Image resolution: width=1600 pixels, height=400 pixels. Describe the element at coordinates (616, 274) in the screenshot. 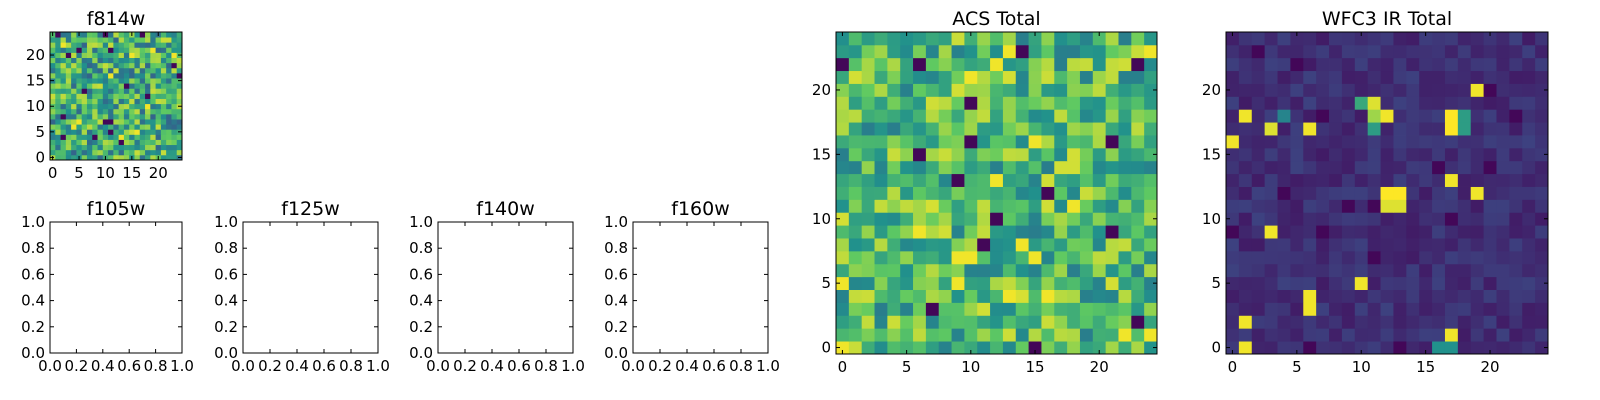

I see `y-tick-label: 0.6` at that location.